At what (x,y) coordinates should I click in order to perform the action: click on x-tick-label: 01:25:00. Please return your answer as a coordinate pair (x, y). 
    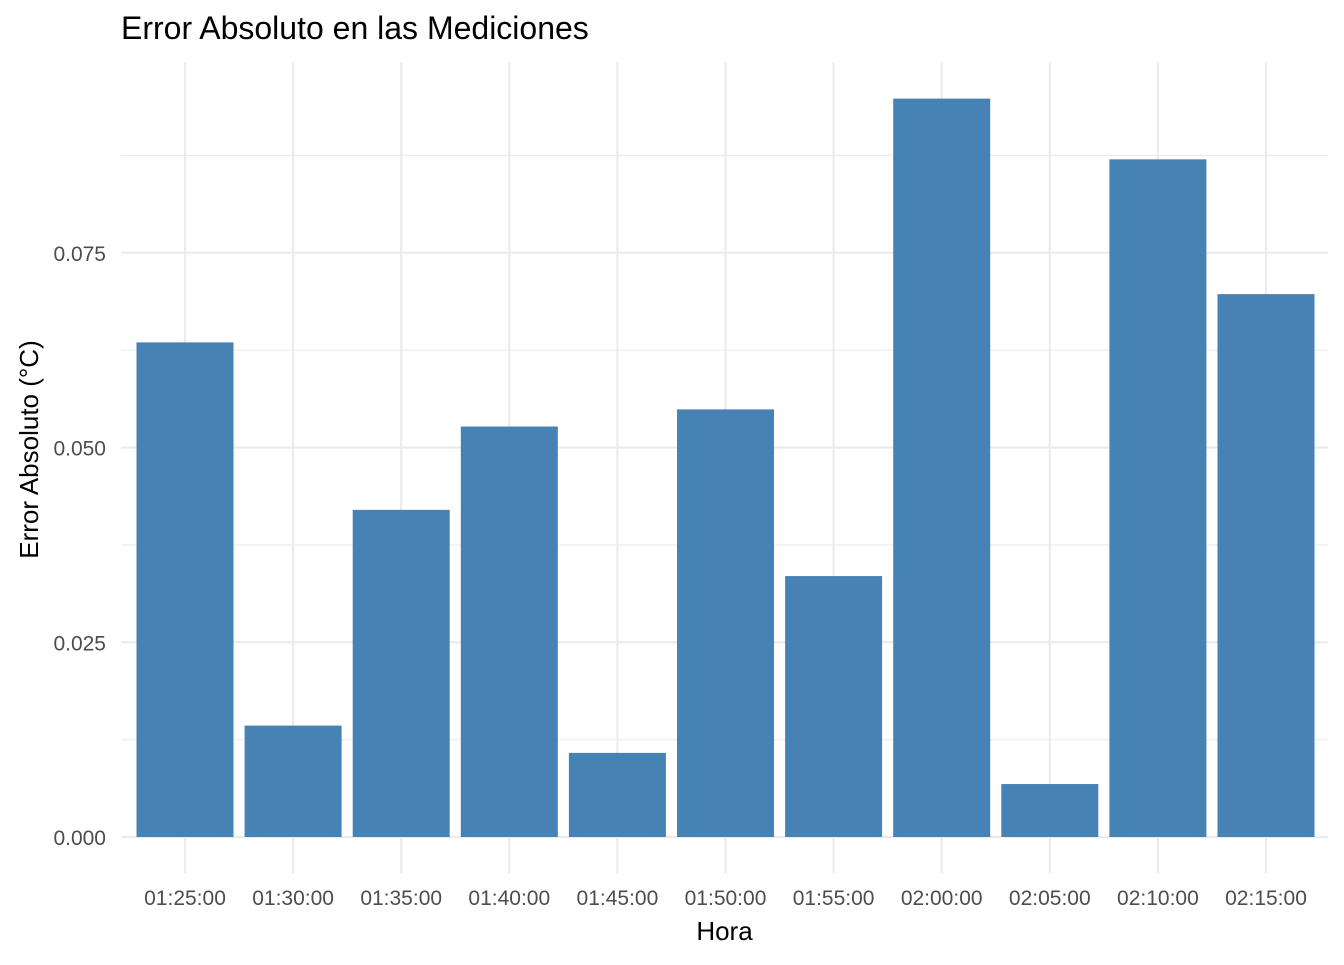
    Looking at the image, I should click on (185, 898).